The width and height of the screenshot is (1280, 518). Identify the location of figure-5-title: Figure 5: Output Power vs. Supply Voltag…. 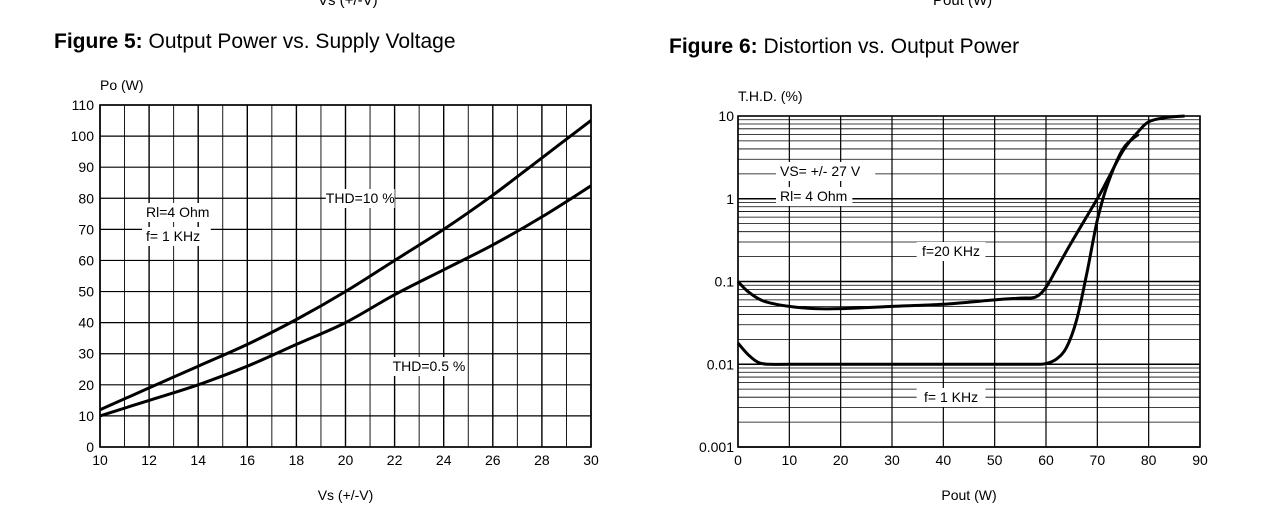
(255, 42).